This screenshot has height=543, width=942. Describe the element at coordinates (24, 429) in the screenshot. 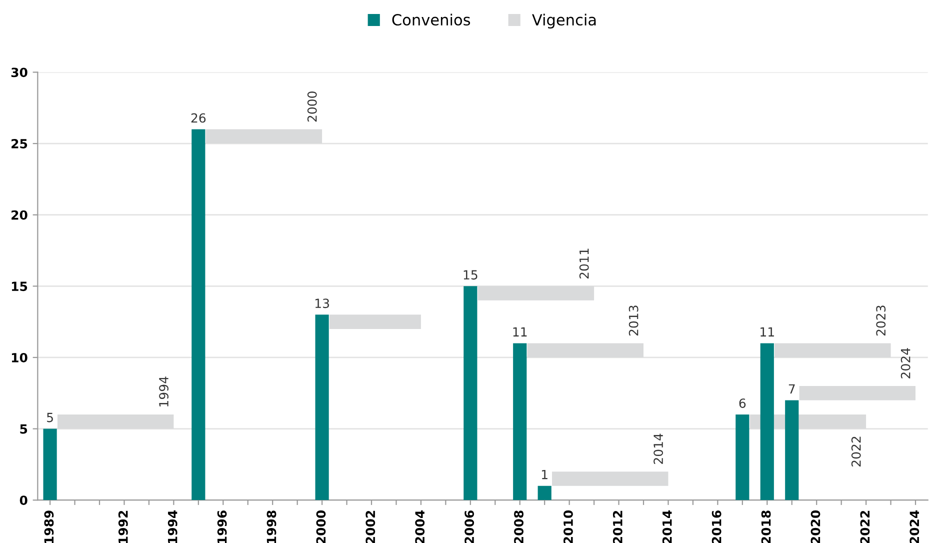

I see `y-tick-label: 5` at that location.